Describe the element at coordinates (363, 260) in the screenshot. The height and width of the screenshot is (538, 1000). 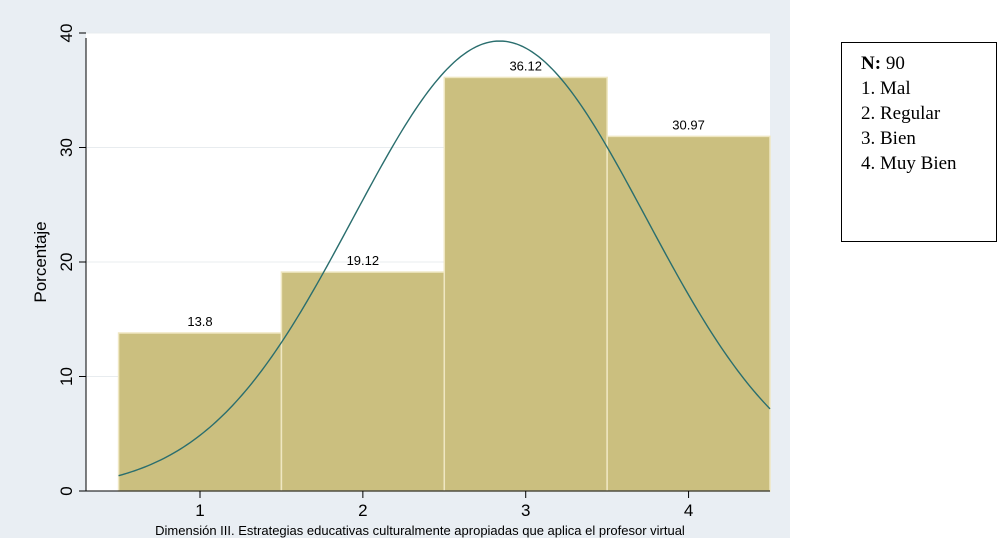
I see `data-label: 19.12` at that location.